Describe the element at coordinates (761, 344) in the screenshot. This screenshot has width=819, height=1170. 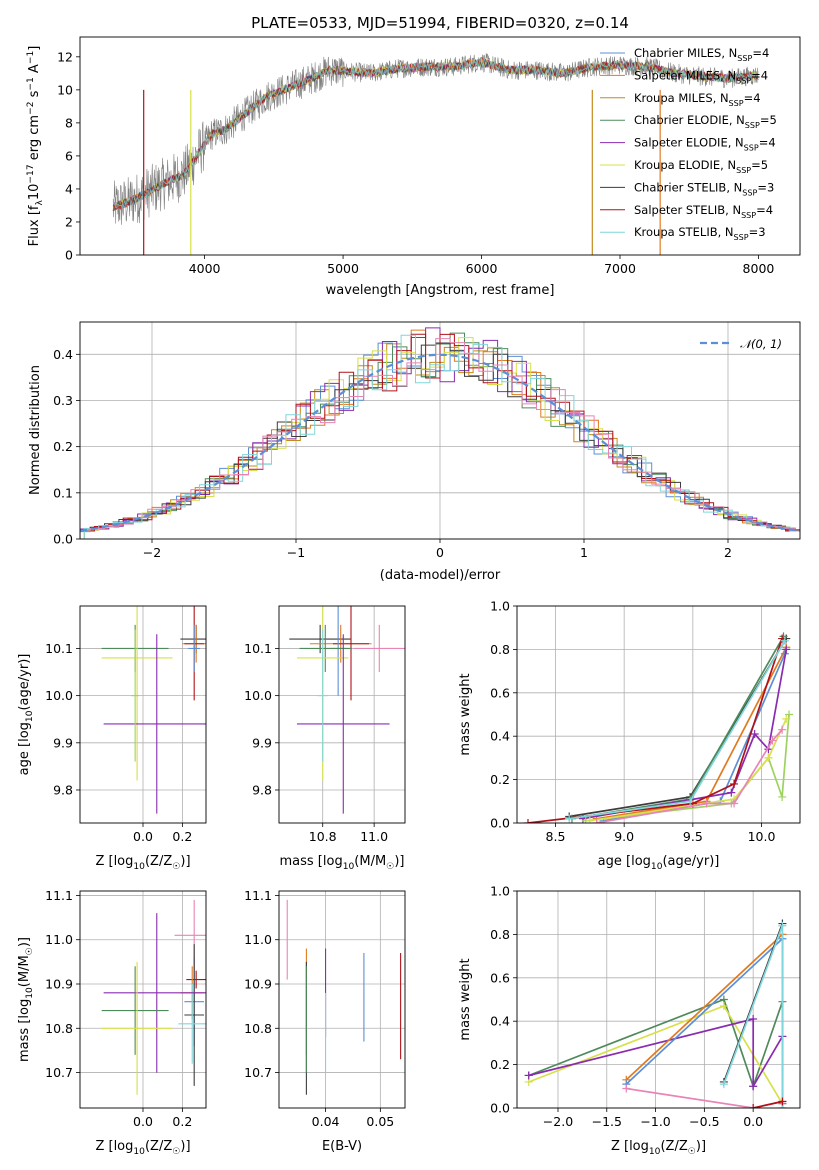
I see `legend-label: 𝒩(0, 1)` at that location.